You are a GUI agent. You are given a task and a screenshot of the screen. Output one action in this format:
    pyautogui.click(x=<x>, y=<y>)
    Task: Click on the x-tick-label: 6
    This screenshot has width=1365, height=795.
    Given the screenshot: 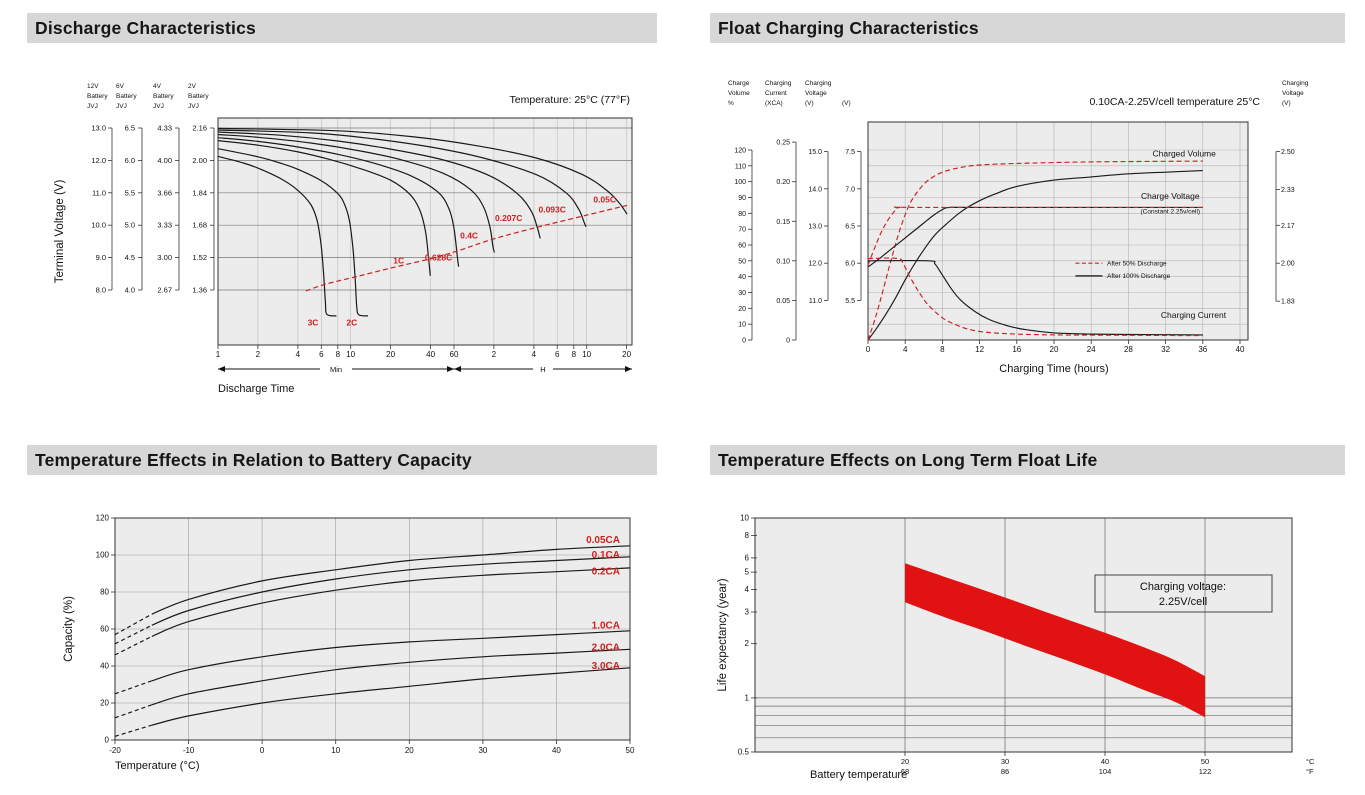 What is the action you would take?
    pyautogui.click(x=557, y=354)
    